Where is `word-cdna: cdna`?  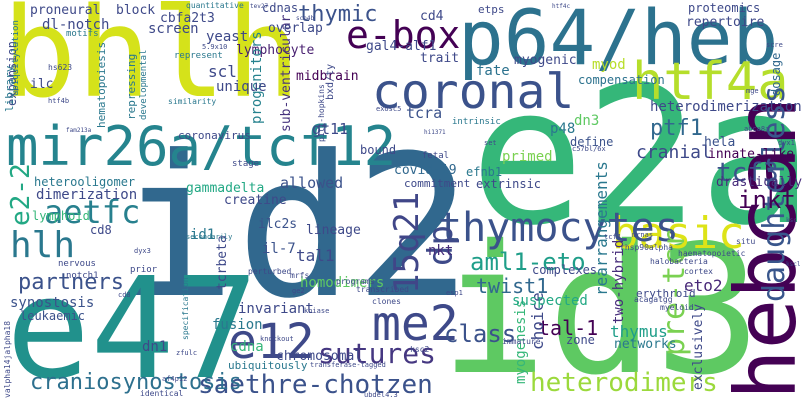
word-cdna: cdna is located at coordinates (247, 347).